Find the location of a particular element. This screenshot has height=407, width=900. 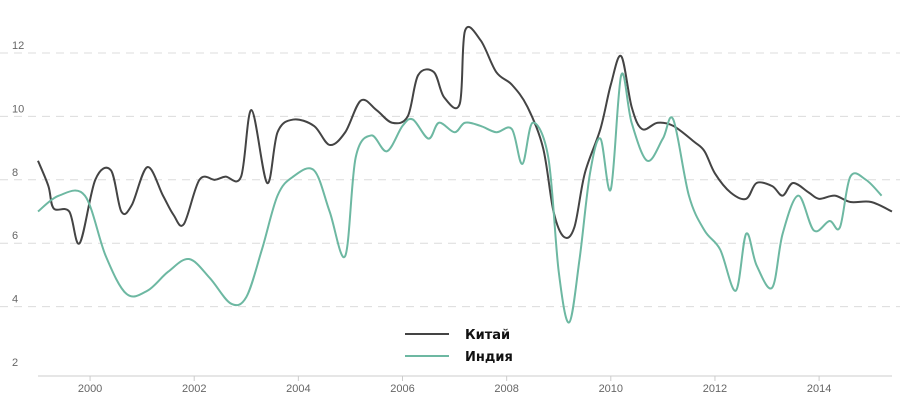

x-tick-label: 2000 is located at coordinates (90, 389).